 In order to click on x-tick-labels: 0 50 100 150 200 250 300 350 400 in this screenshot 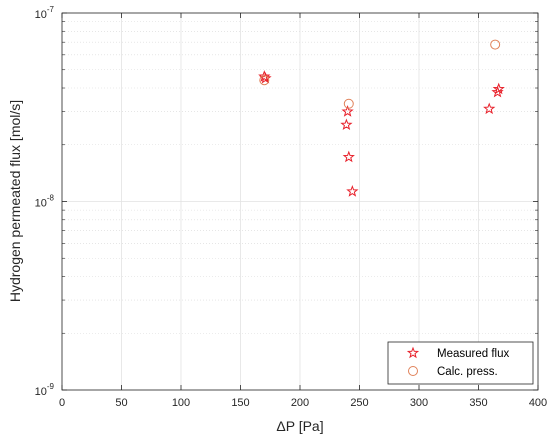, I will do `click(303, 403)`.